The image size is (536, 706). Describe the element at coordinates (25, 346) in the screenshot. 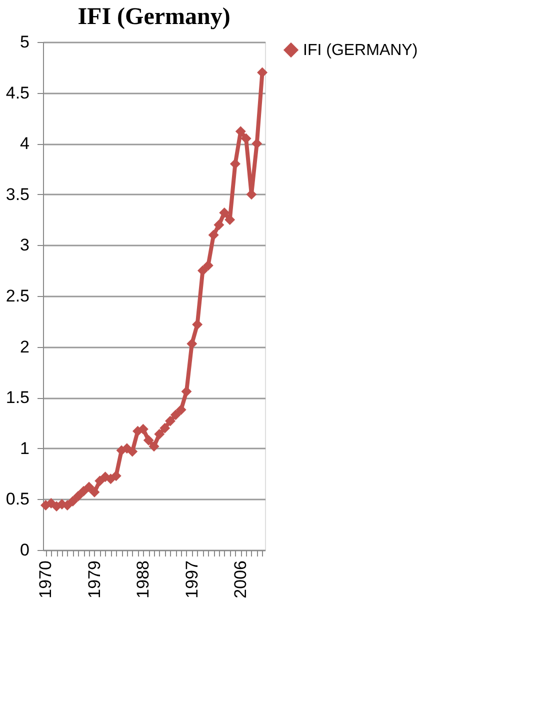

I see `y-tick-label: 2` at that location.